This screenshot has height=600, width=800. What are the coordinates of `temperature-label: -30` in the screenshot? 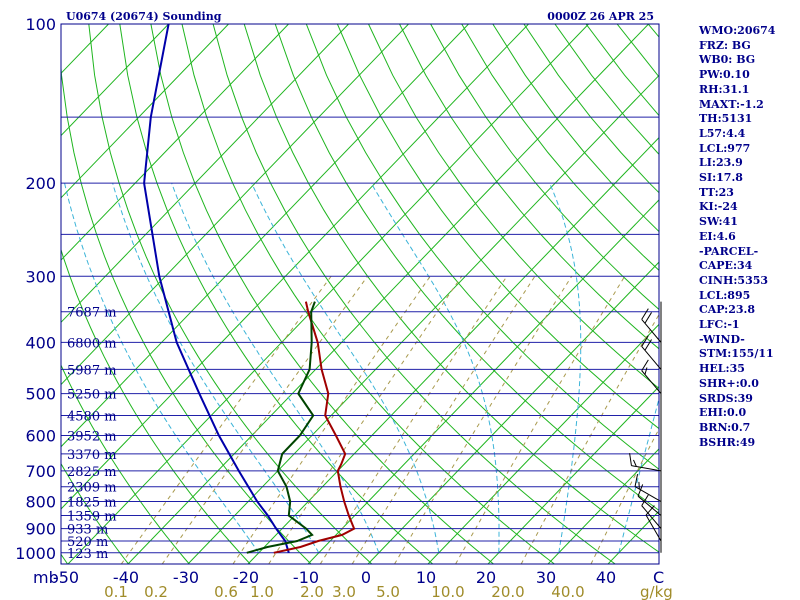 It's located at (186, 577).